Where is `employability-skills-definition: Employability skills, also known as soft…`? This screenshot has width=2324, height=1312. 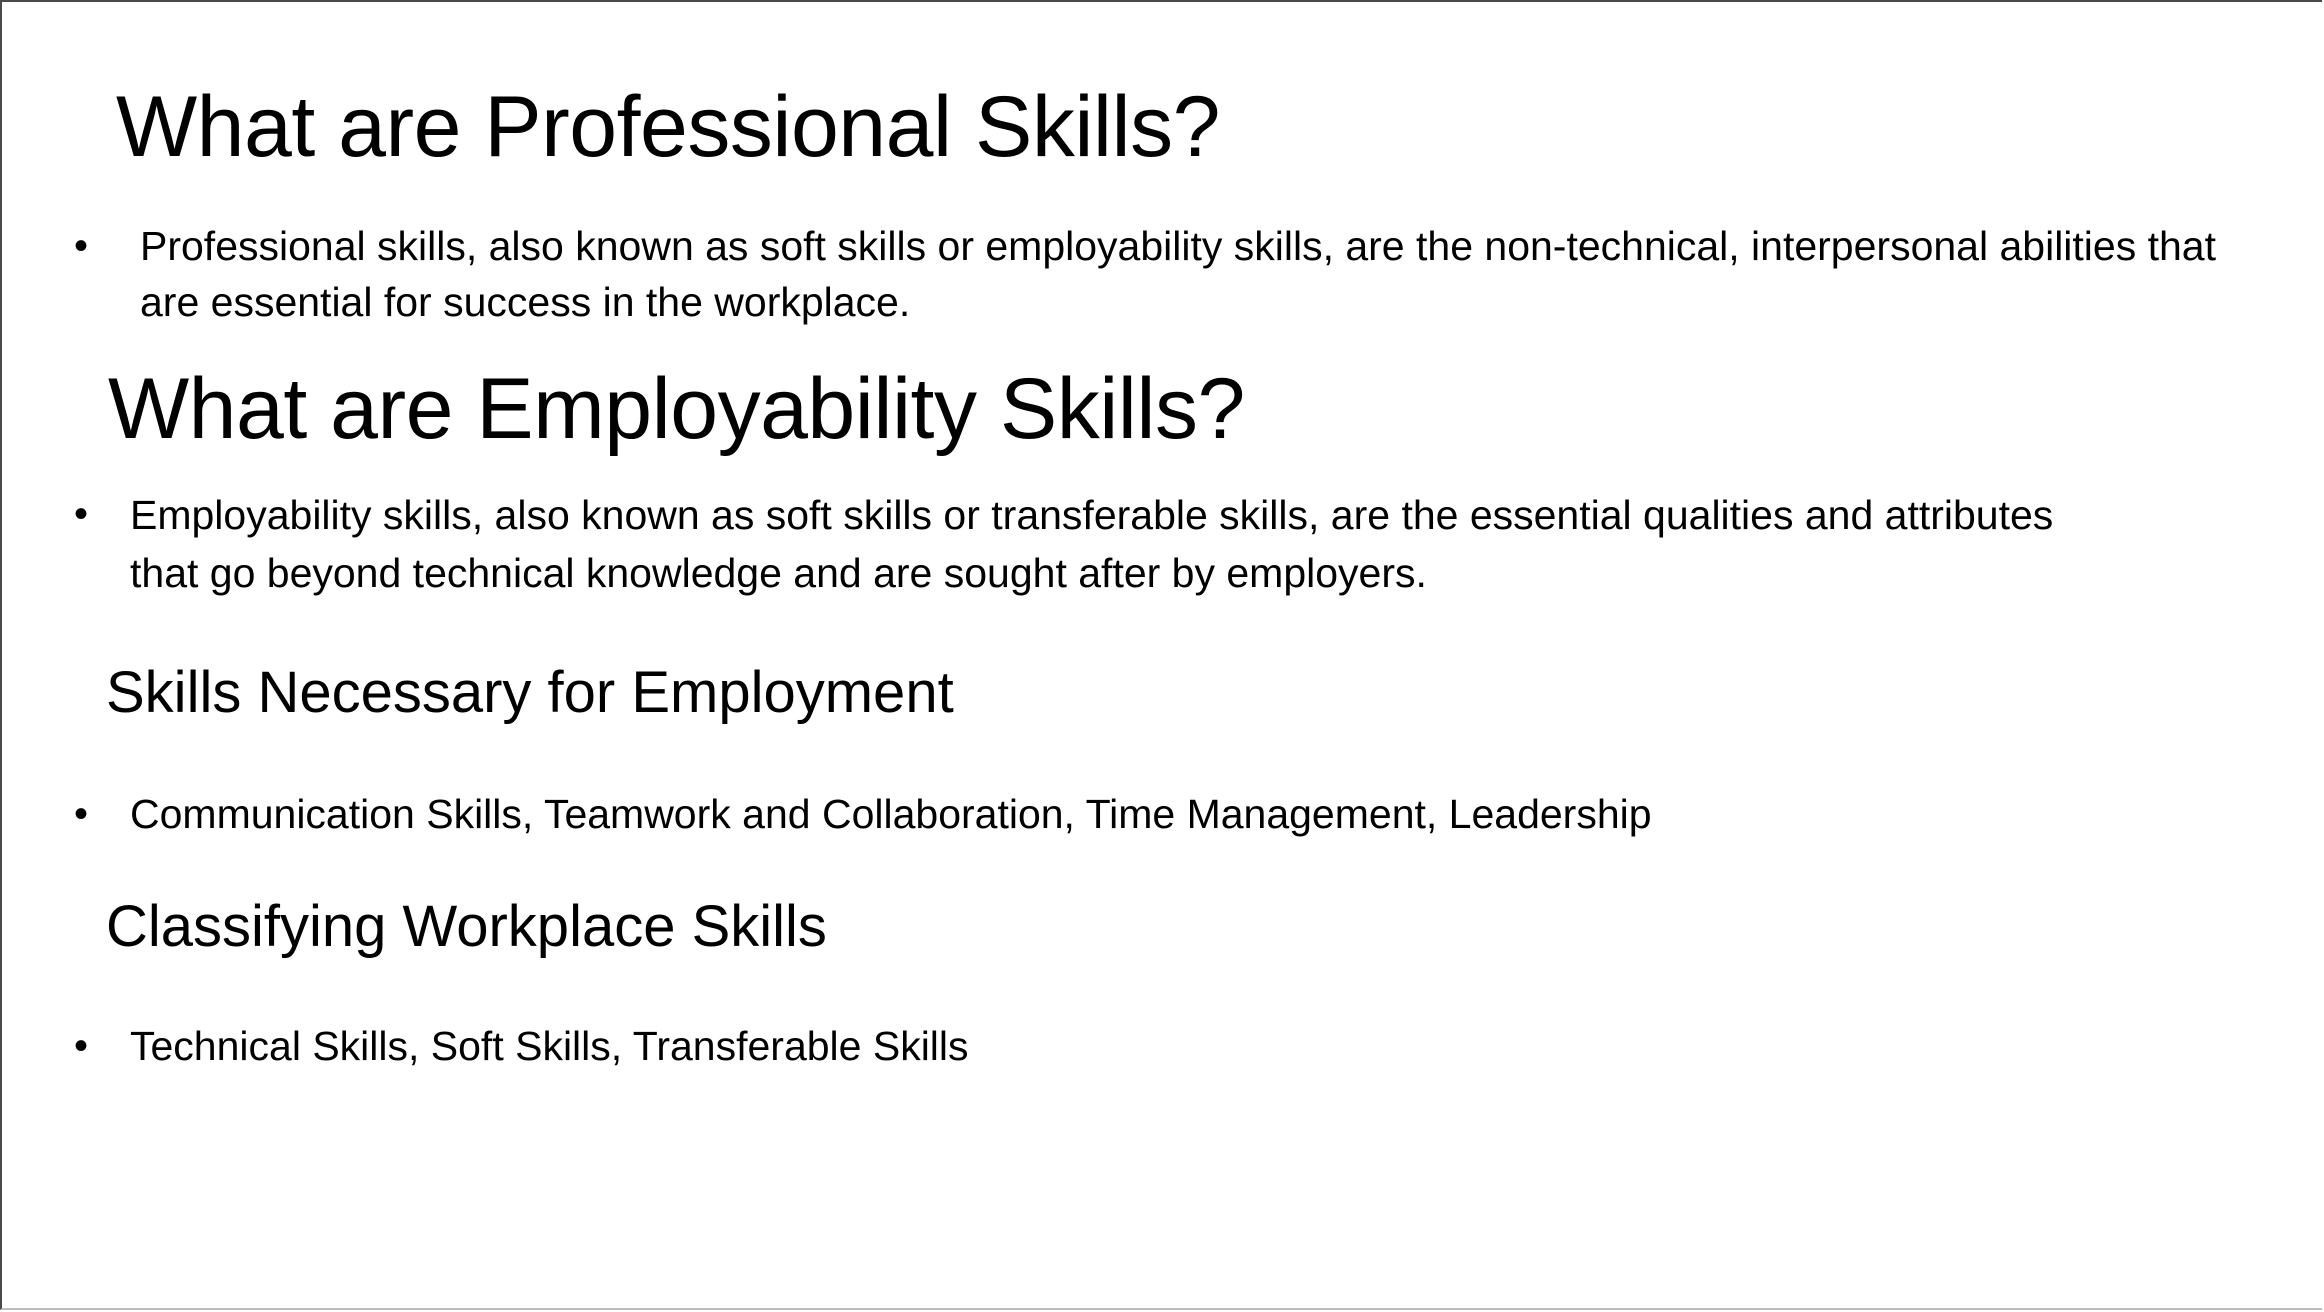
employability-skills-definition: Employability skills, also known as soft… is located at coordinates (1092, 544).